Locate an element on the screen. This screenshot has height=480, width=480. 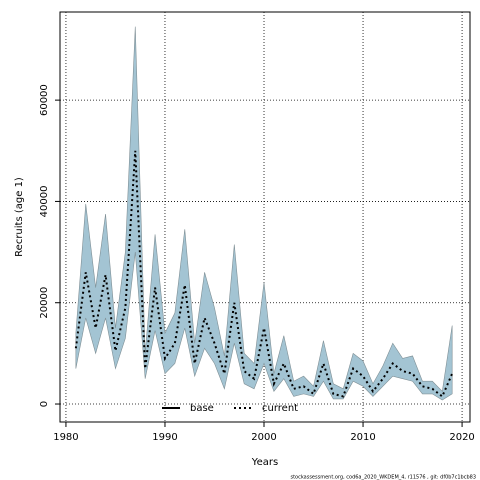
y-axis-label: Recruits (age 1) is located at coordinates (19, 217).